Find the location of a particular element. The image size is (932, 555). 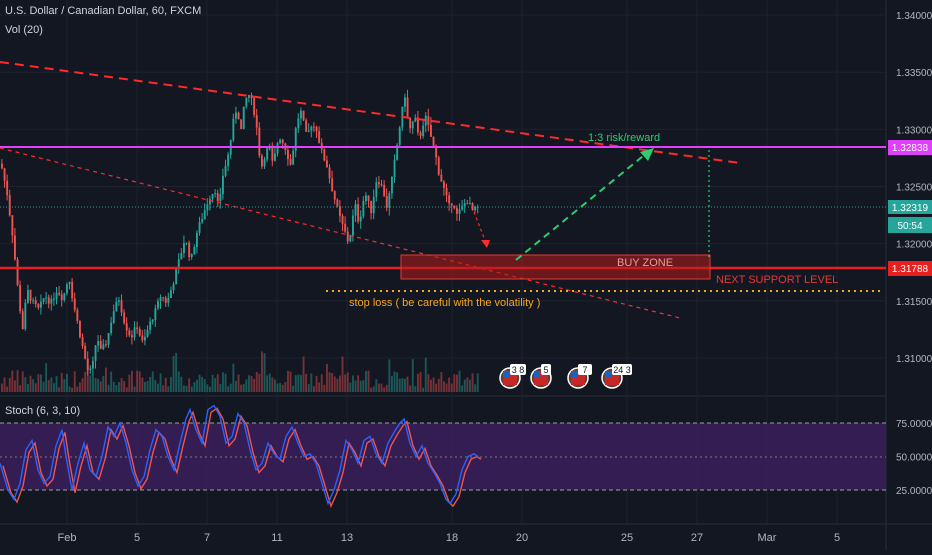

volume-indicator-title: Vol (20) is located at coordinates (24, 30).